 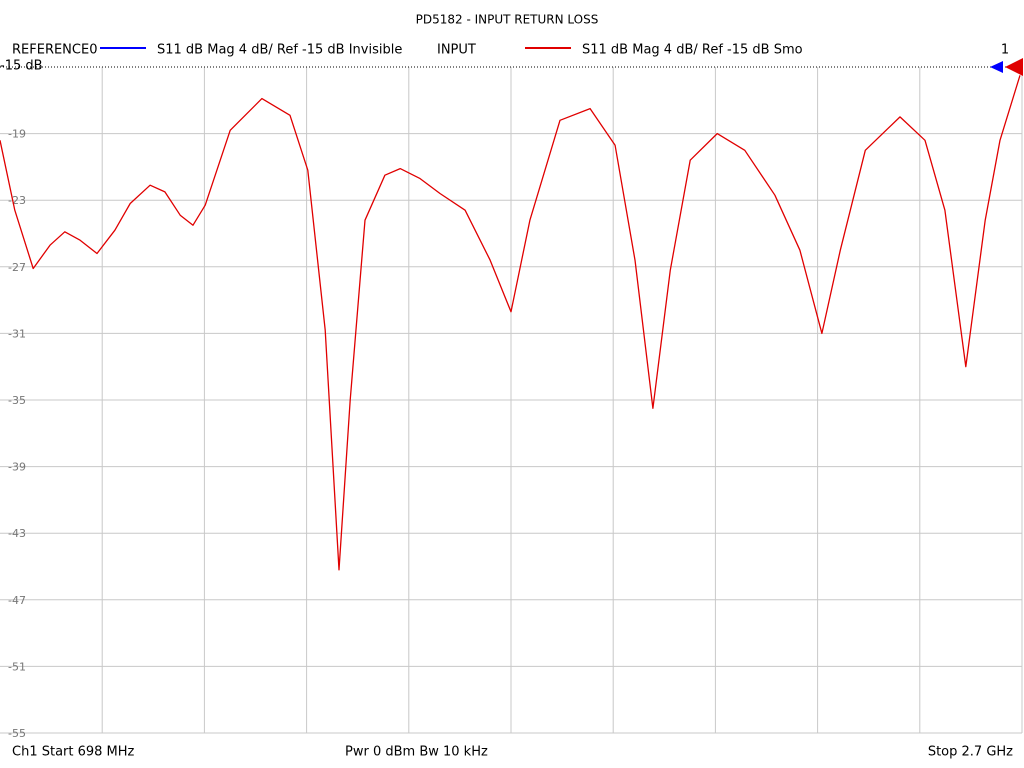 I want to click on y-tick-label: -15 dB, so click(x=21, y=66).